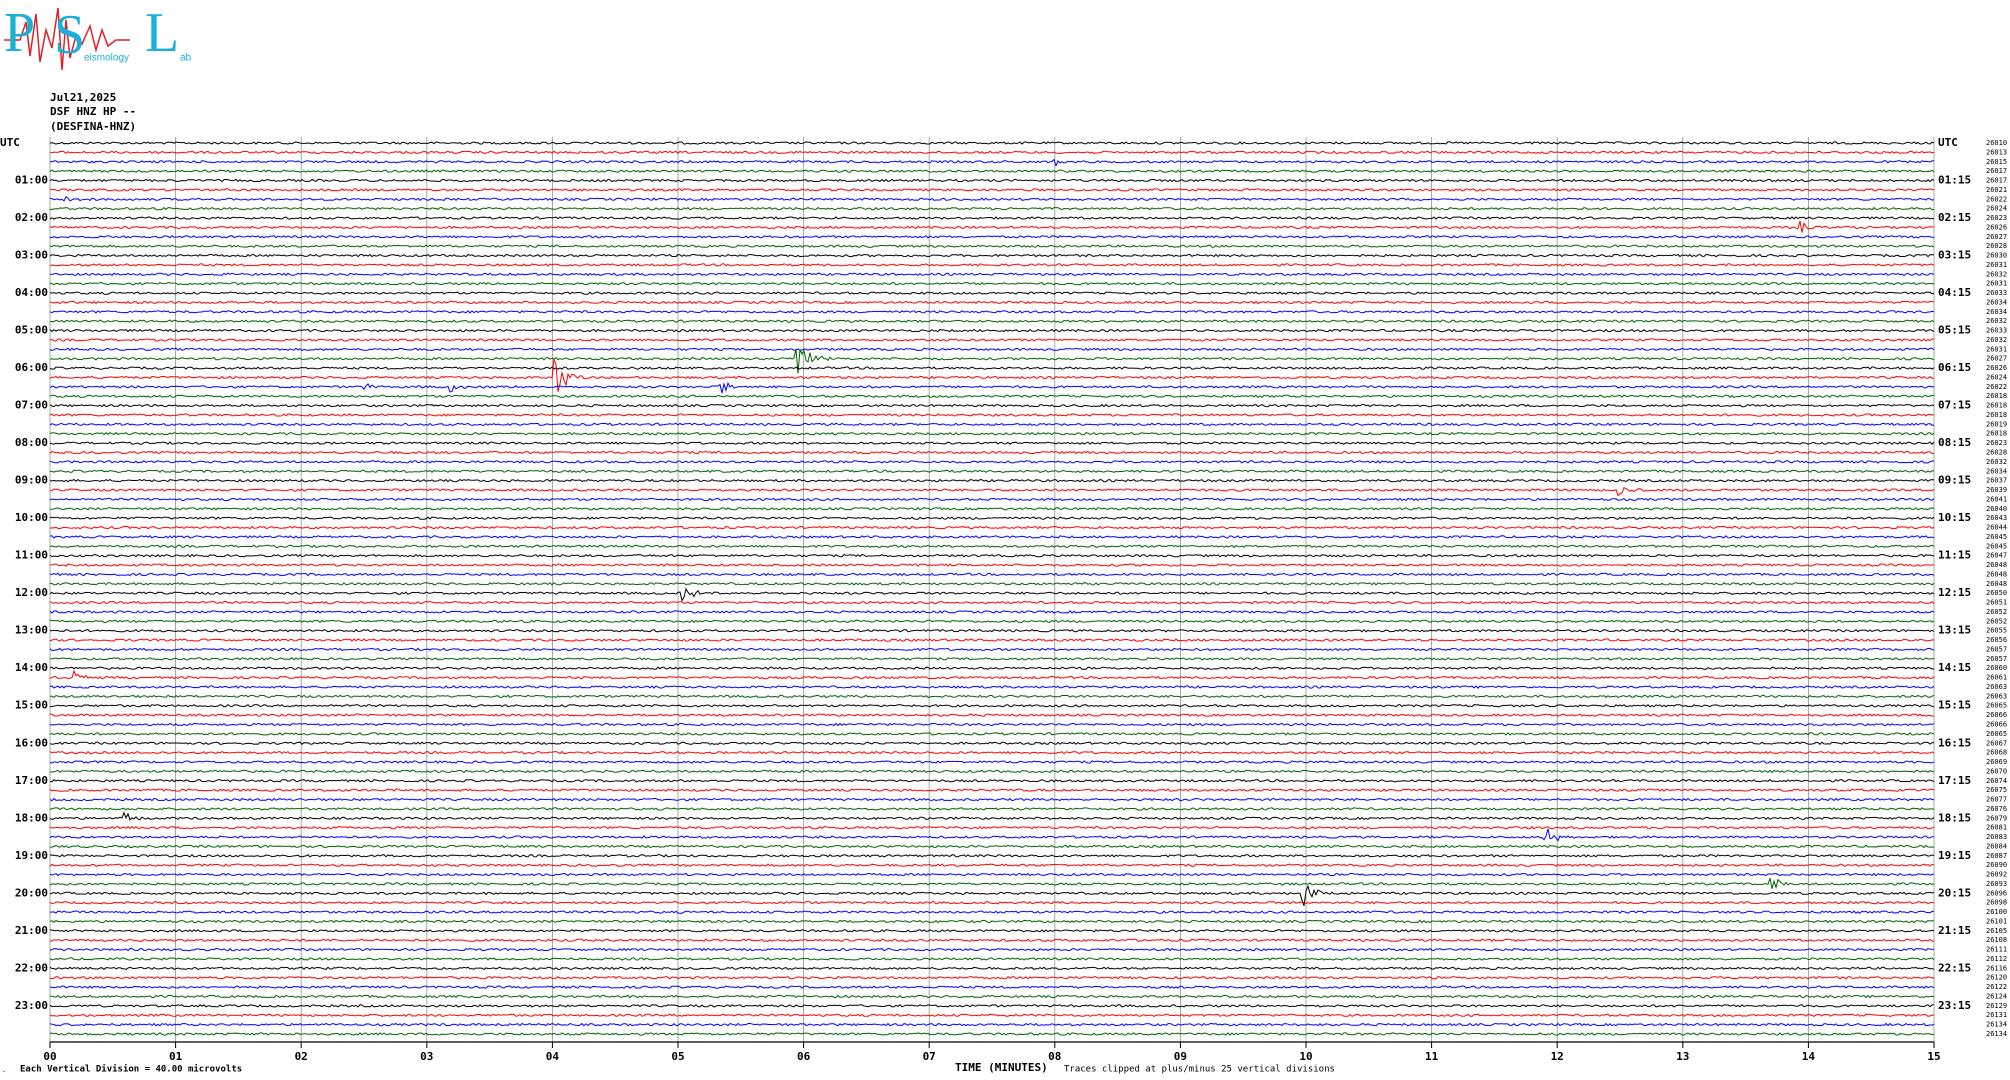 This screenshot has width=2010, height=1080. Describe the element at coordinates (1996, 1015) in the screenshot. I see `trace-count: 26131` at that location.